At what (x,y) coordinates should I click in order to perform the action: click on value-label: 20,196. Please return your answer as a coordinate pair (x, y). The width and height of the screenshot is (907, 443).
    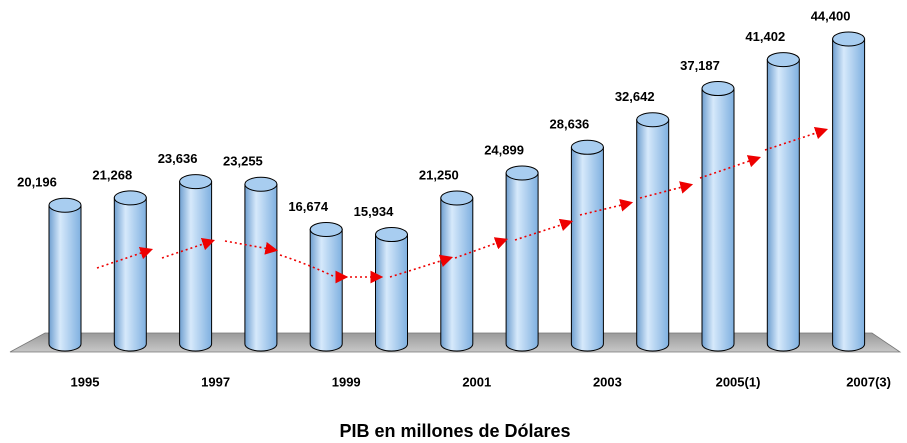
    Looking at the image, I should click on (37, 182).